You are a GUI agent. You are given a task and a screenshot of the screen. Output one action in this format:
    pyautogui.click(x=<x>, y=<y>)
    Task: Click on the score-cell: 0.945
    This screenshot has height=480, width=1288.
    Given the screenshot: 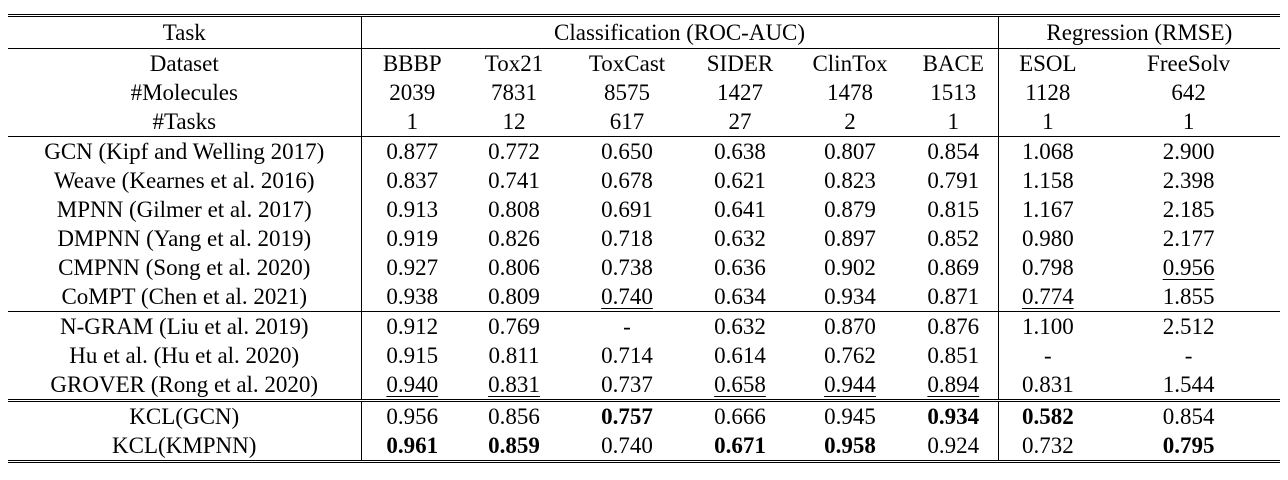 What is the action you would take?
    pyautogui.click(x=850, y=415)
    